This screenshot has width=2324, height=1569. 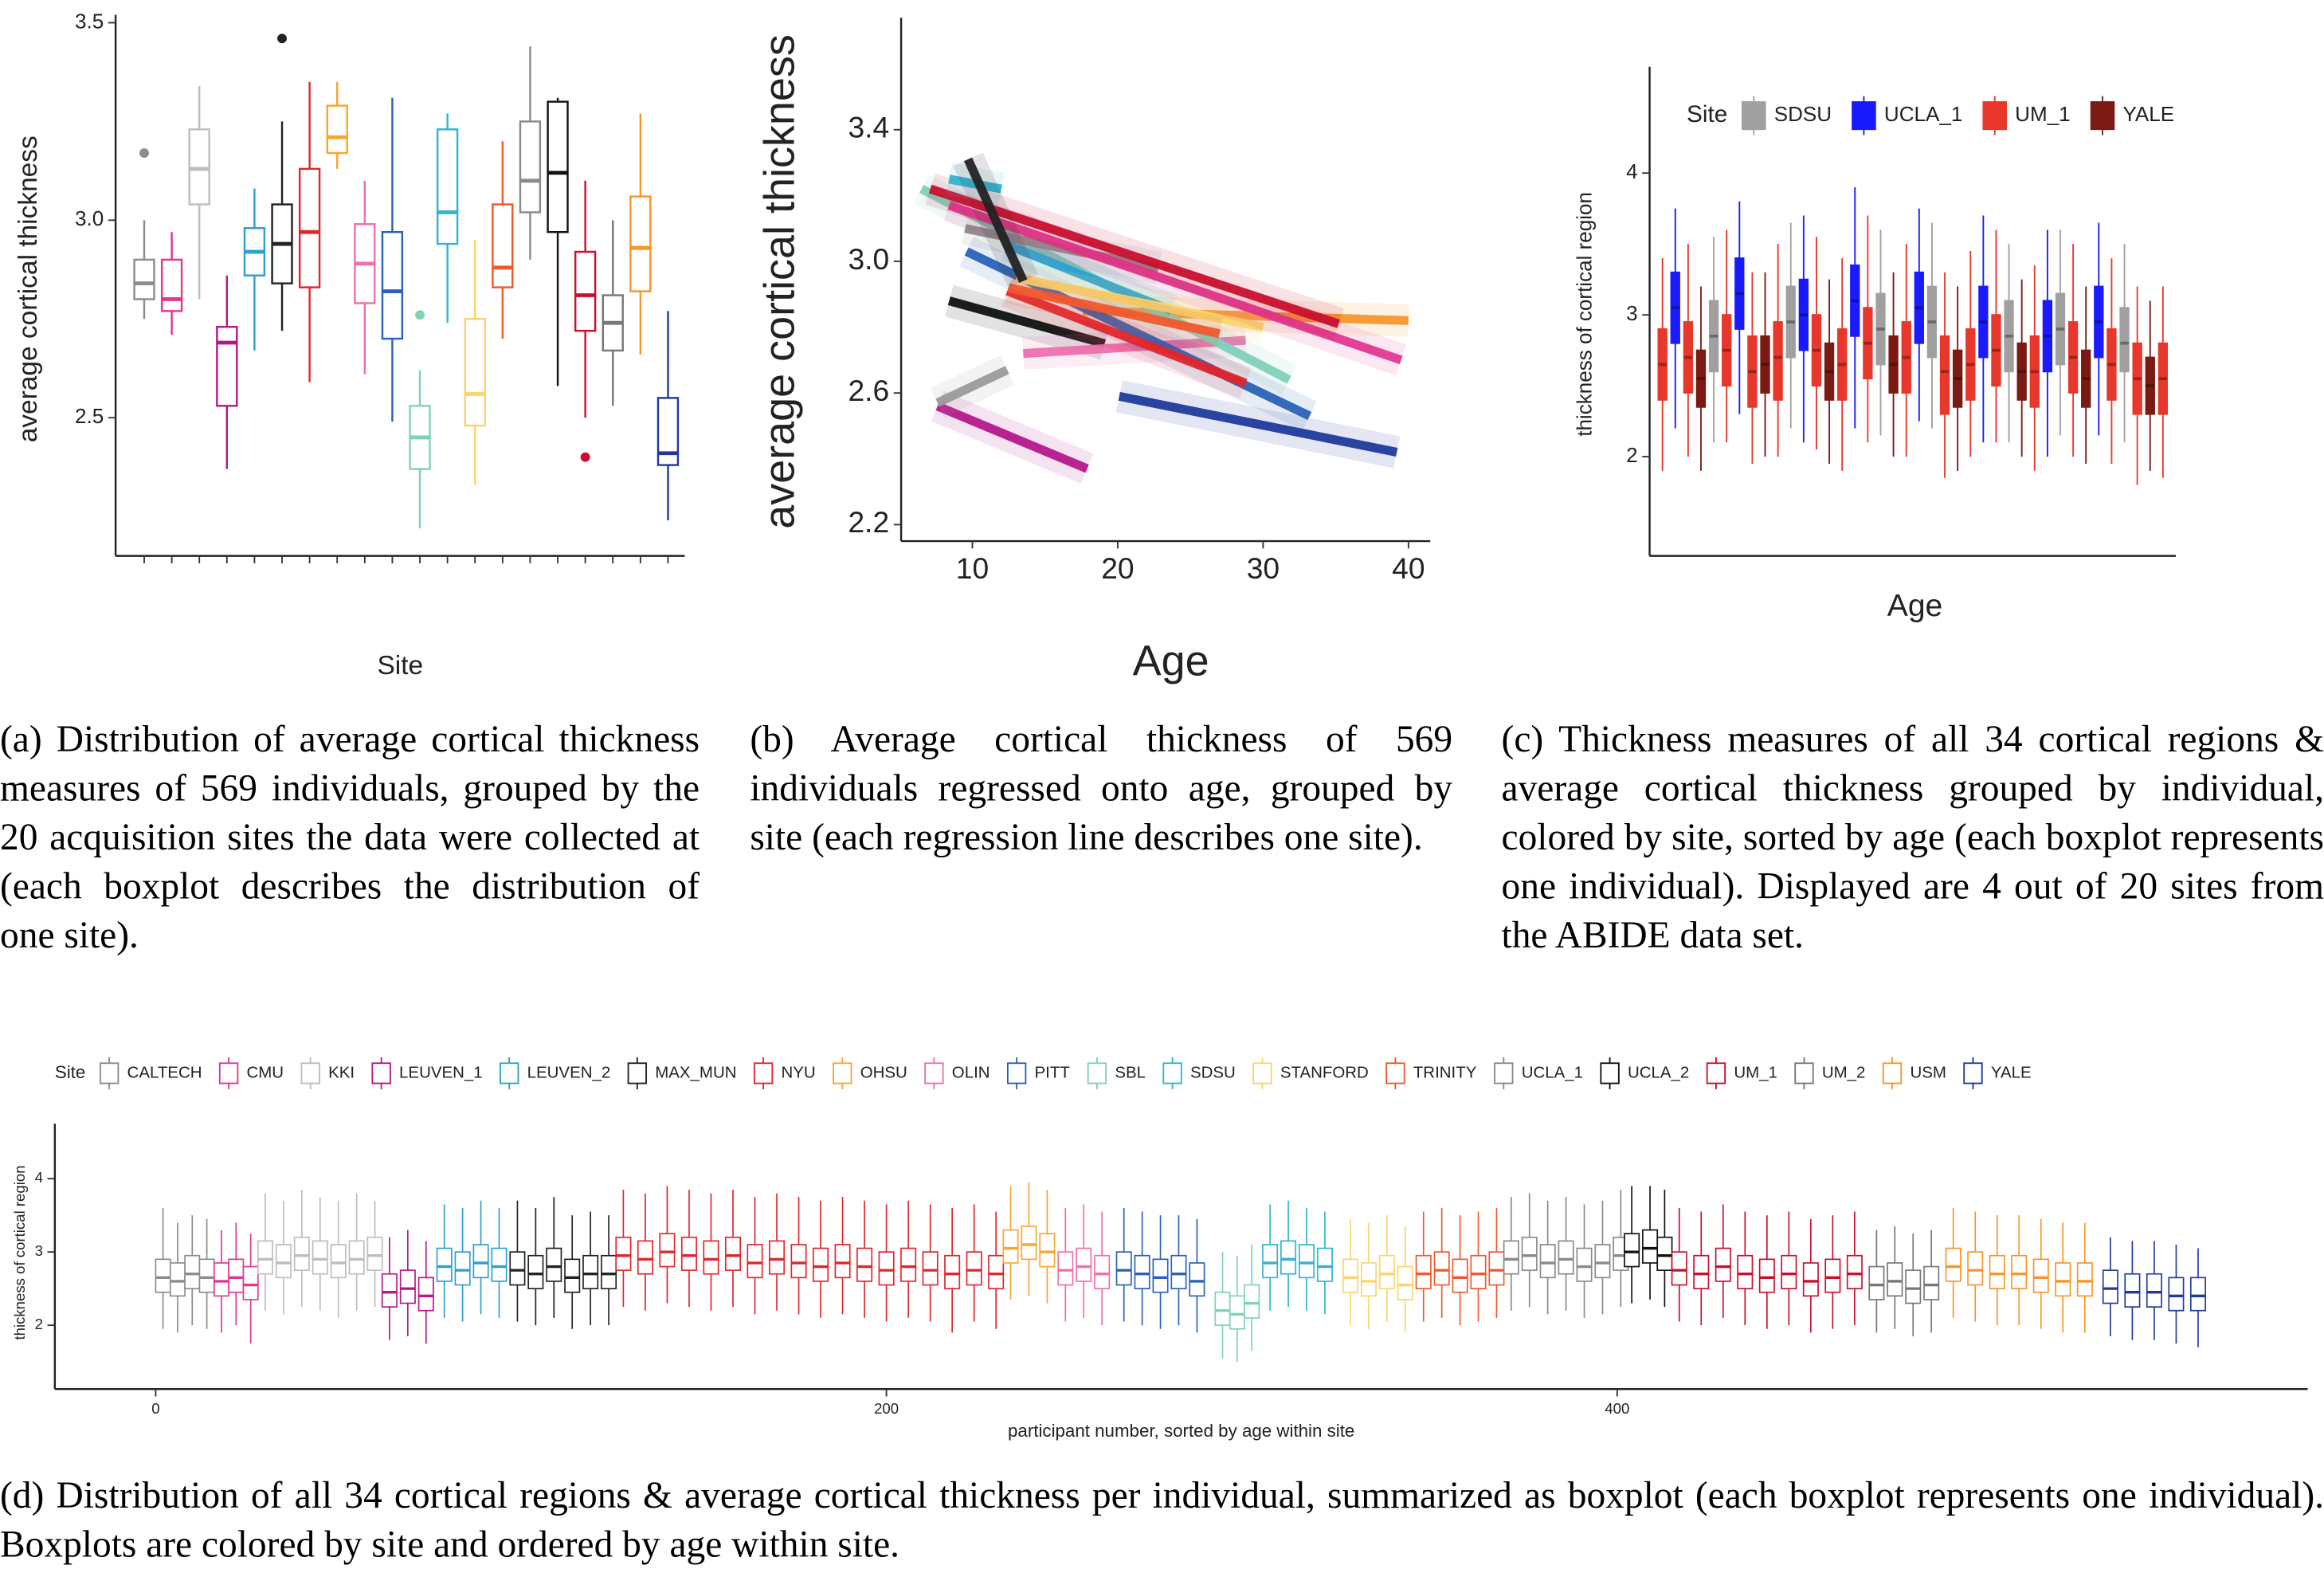 I want to click on y-tick-label: 2.5, so click(x=89, y=416).